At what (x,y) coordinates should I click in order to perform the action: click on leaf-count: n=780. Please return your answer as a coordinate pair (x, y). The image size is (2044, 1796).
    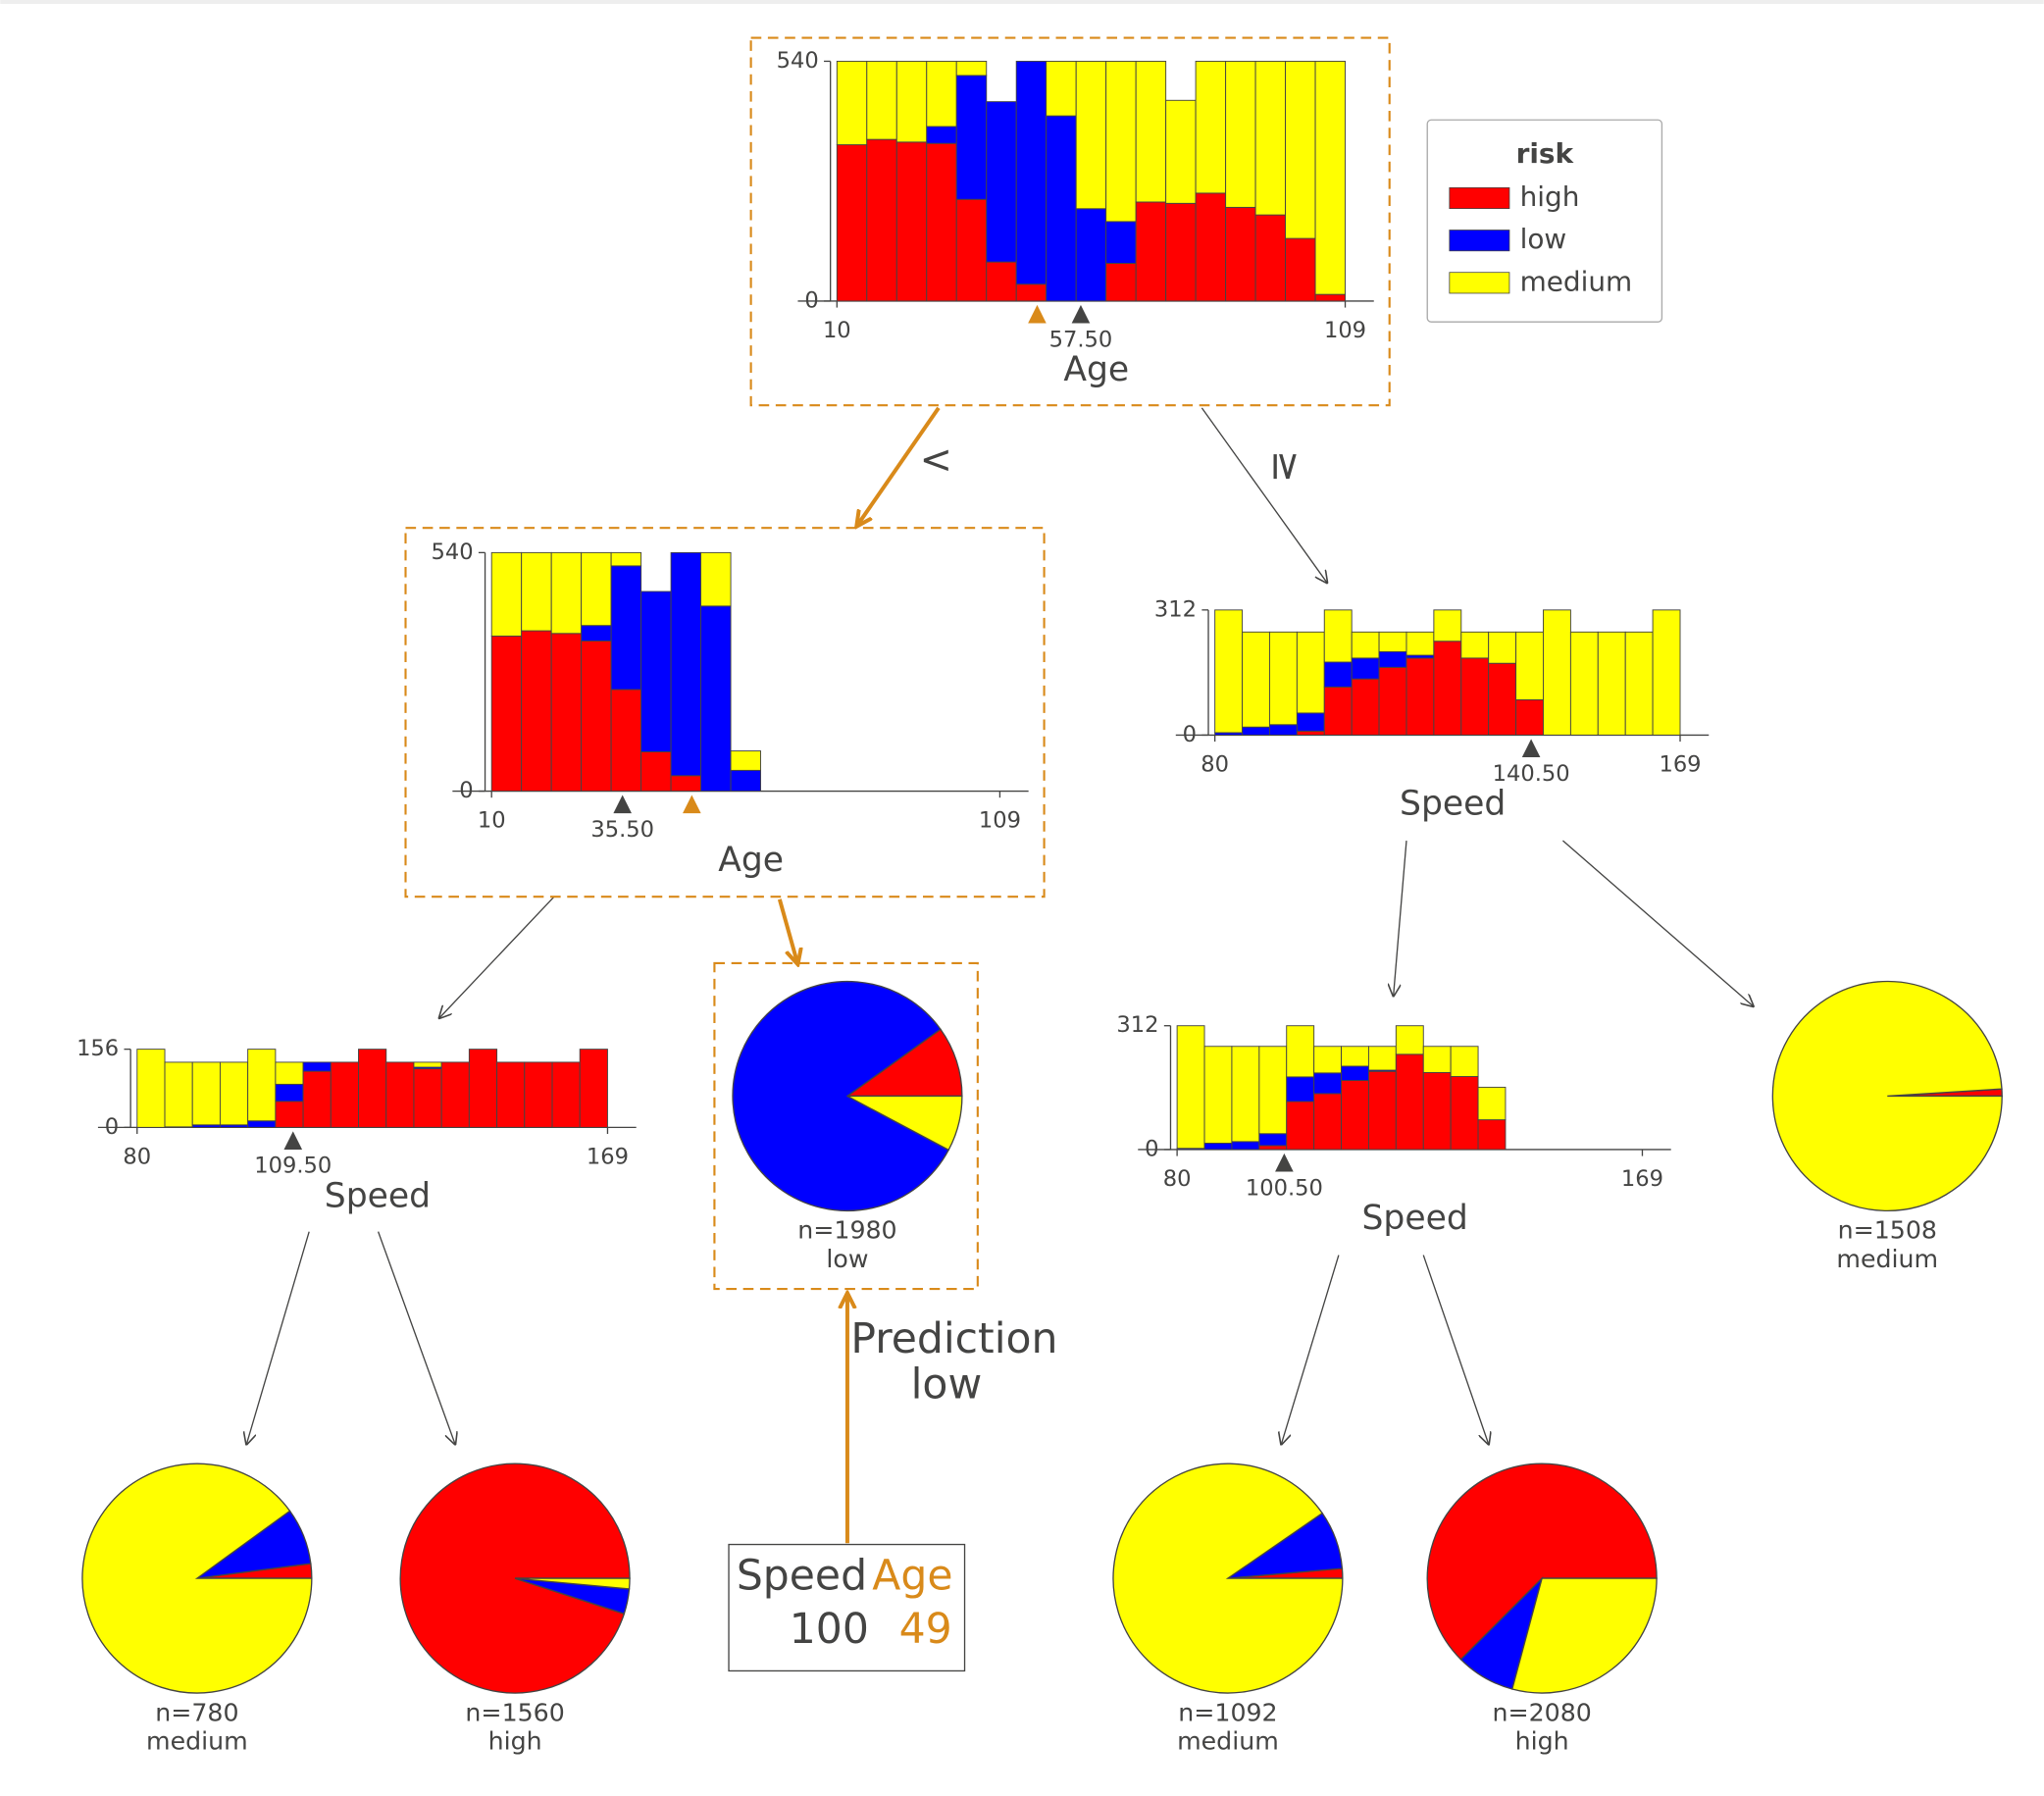
    Looking at the image, I should click on (197, 1712).